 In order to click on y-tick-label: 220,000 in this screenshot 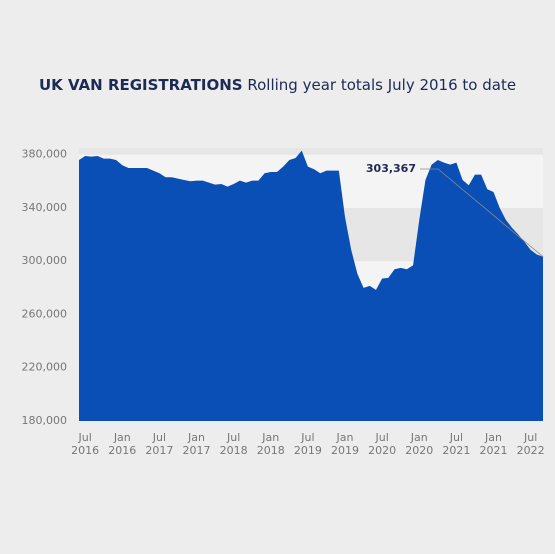, I will do `click(45, 367)`.